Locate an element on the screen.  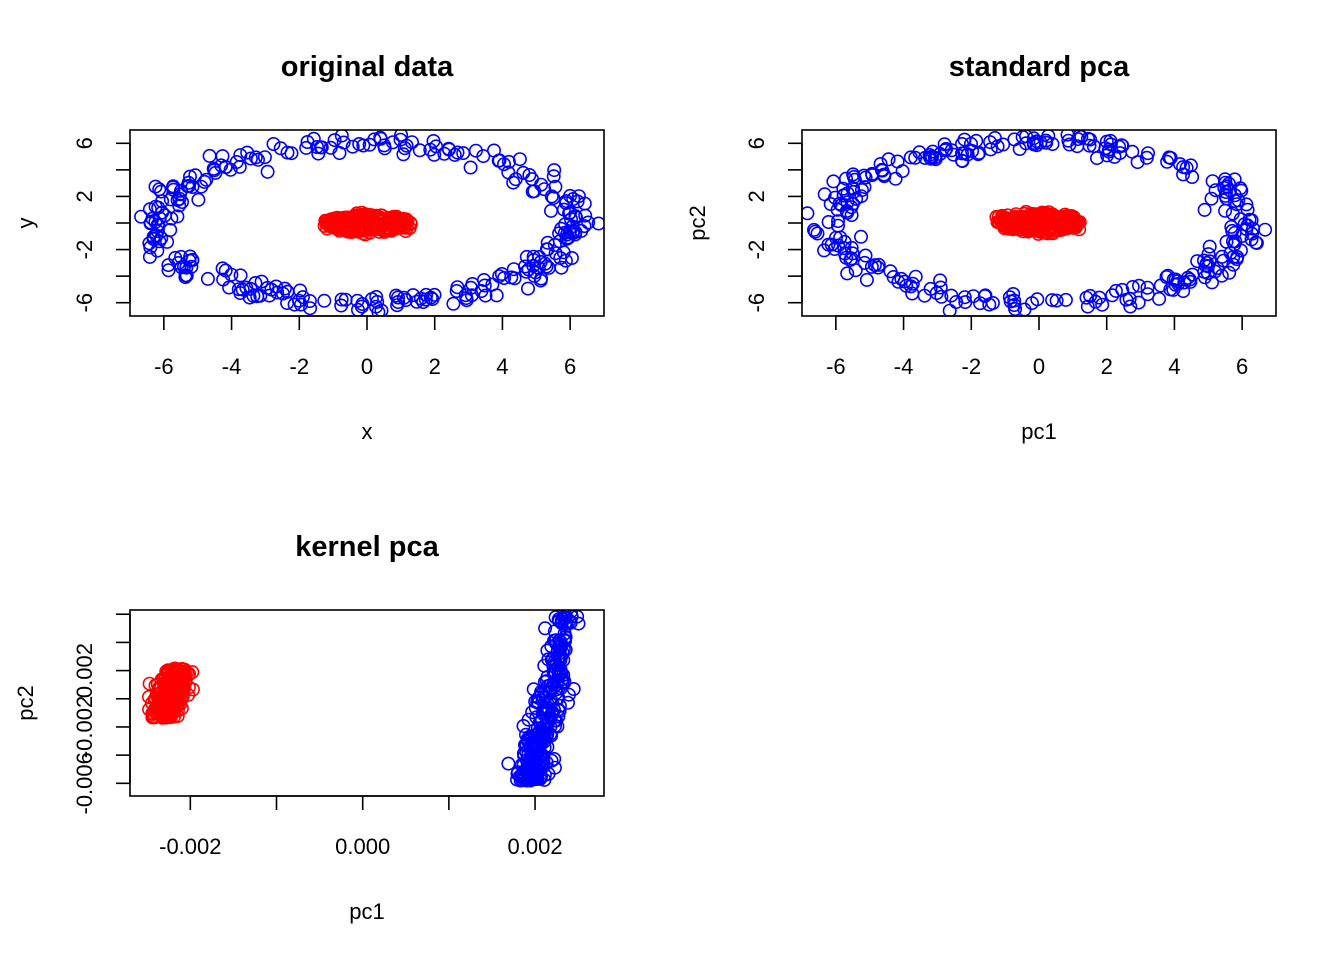
x-tick-label: 0 is located at coordinates (1039, 366).